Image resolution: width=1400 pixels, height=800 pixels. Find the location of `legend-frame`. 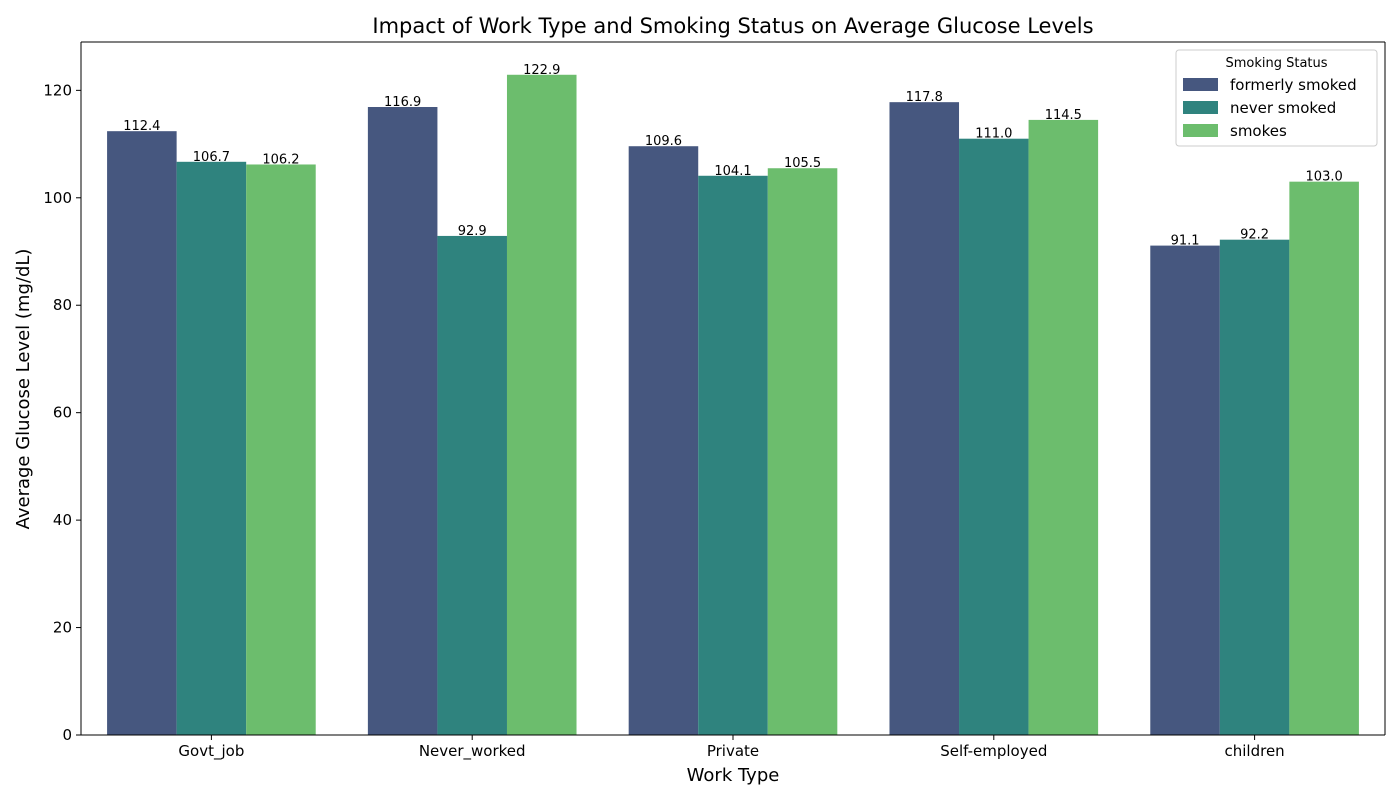

legend-frame is located at coordinates (1276, 98).